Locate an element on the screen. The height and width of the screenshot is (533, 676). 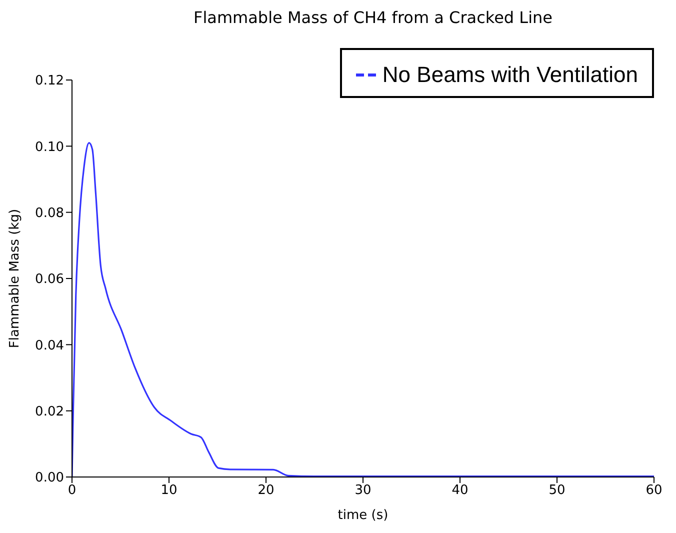
x-tick-label: 40 is located at coordinates (460, 490).